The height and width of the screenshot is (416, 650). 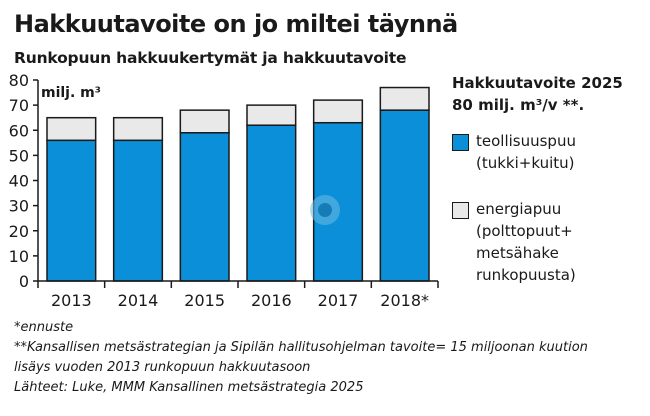 I want to click on y-tick-label: 50, so click(x=19, y=155).